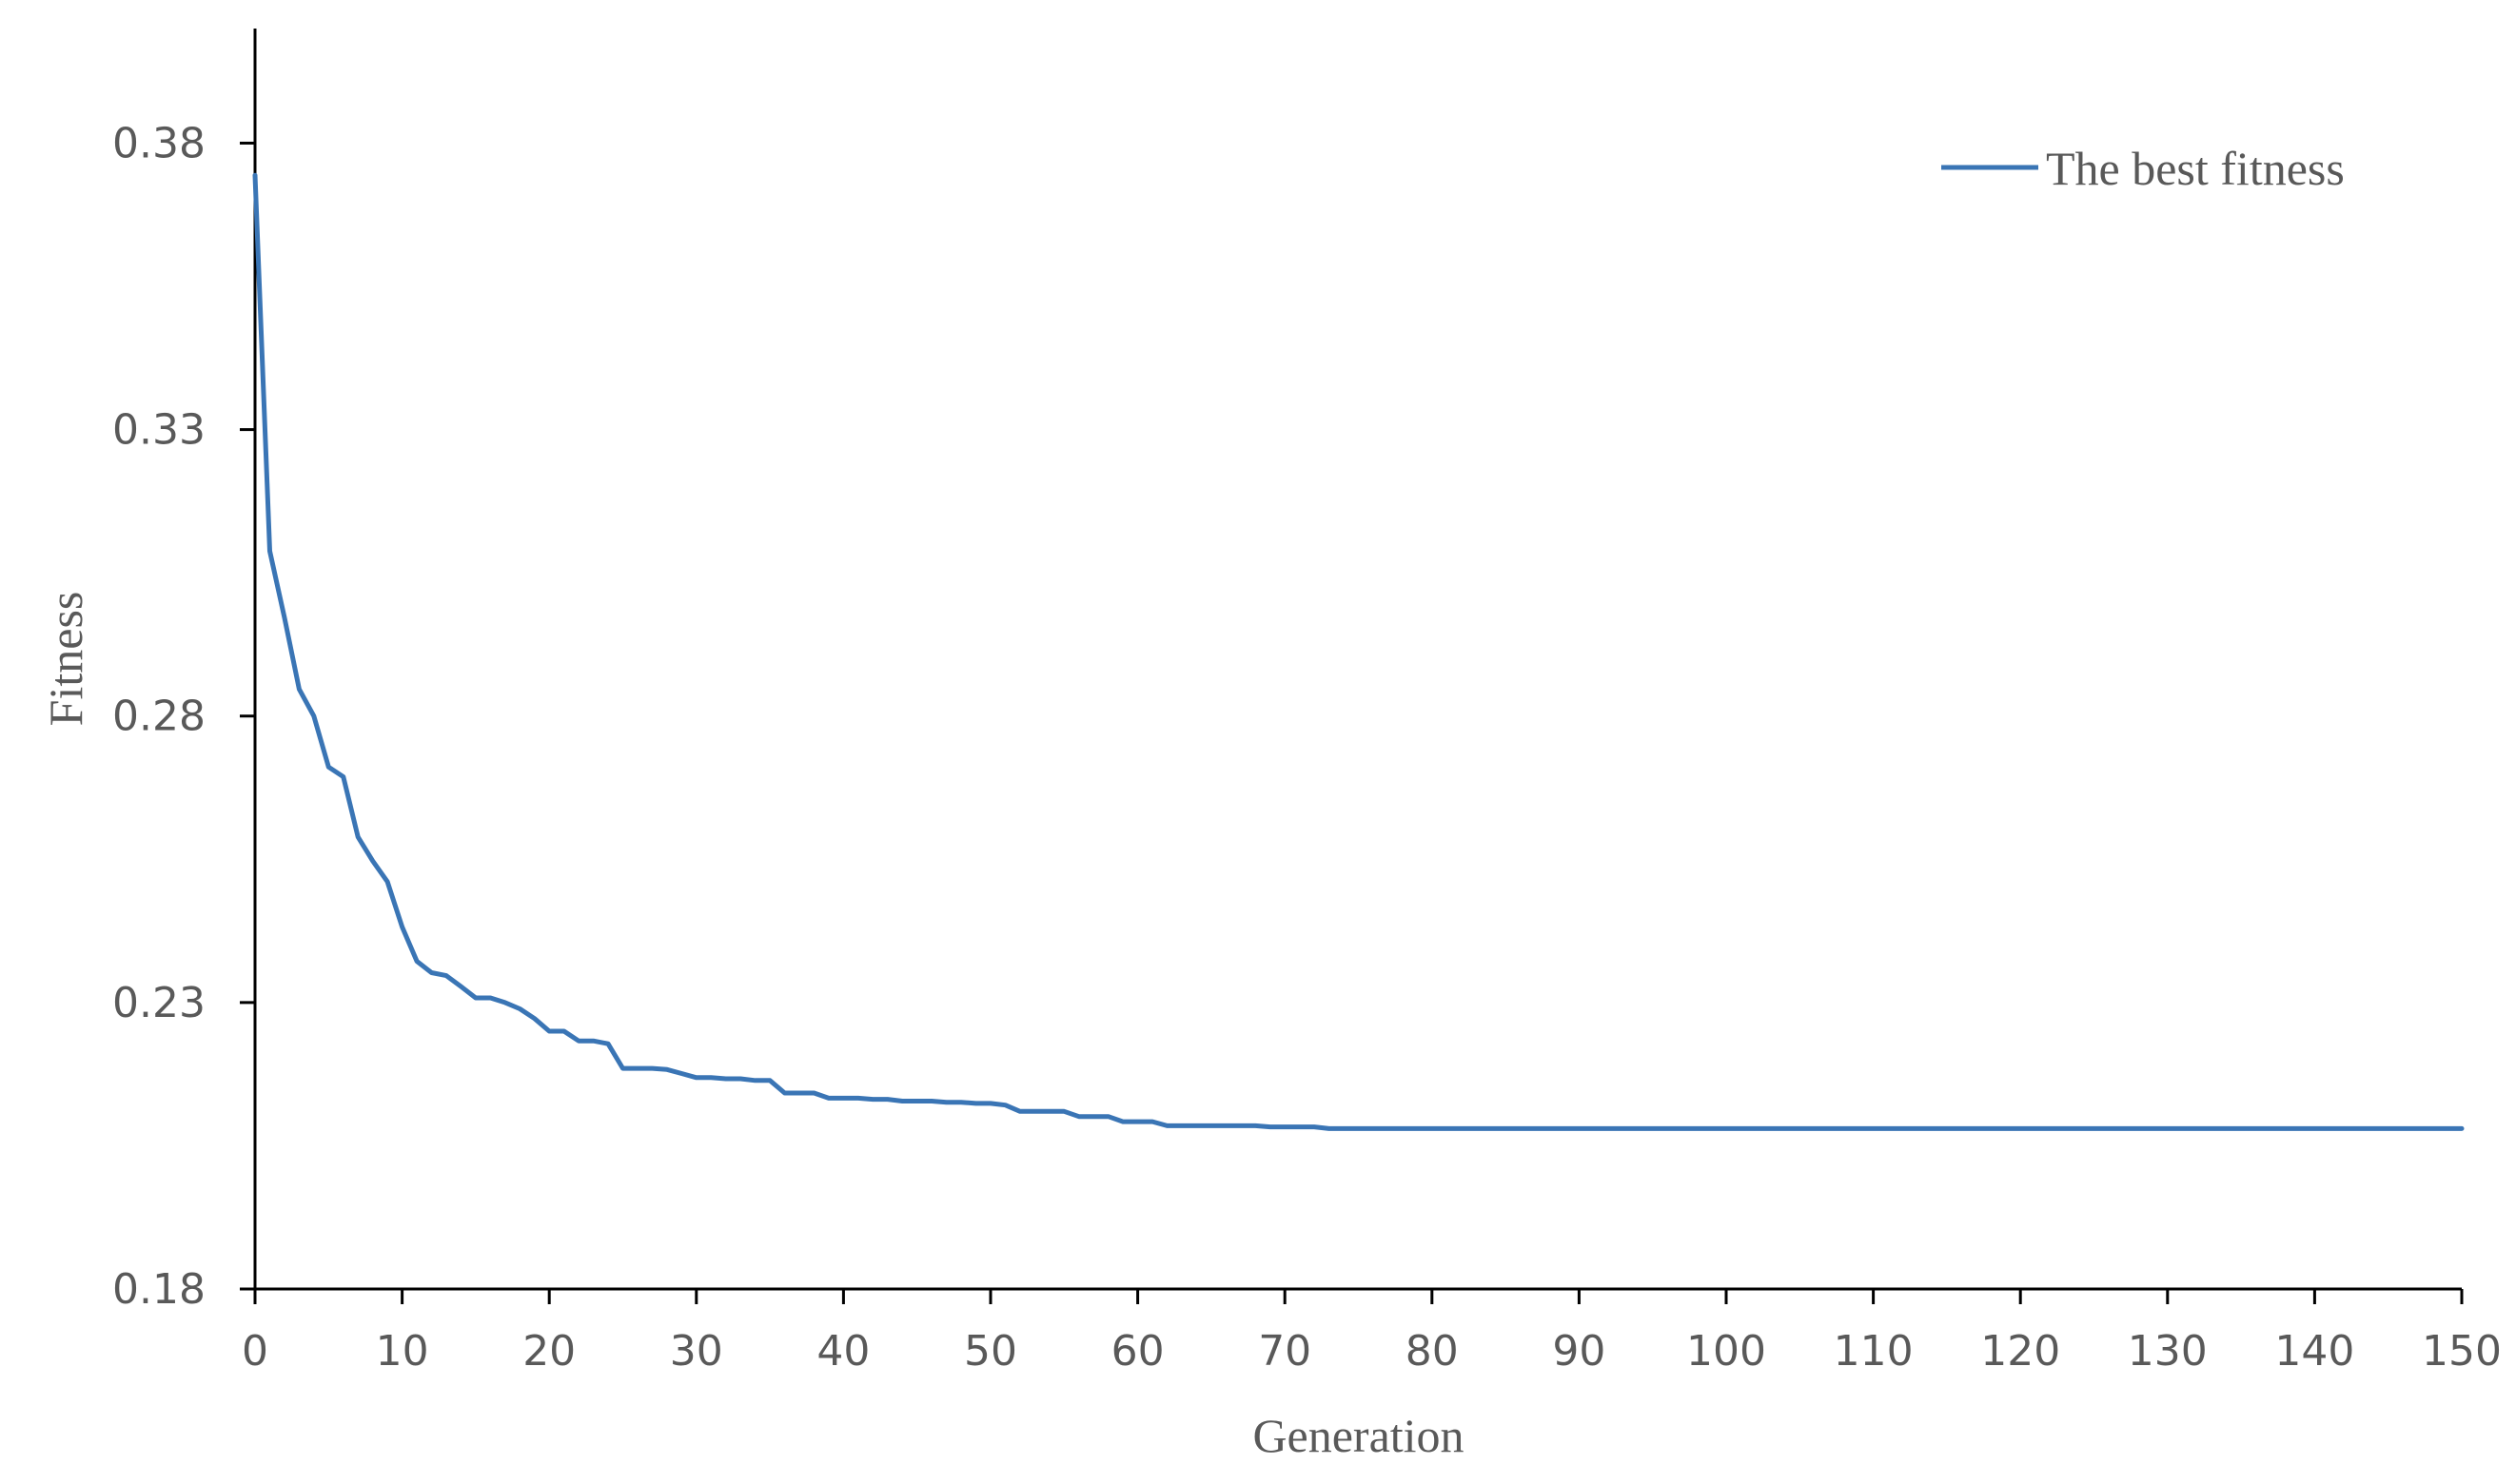 The width and height of the screenshot is (2516, 1484). I want to click on x-axis-ticks: 0 10 20 30 40 50 60 70 80 90 100 110 120 130 140 150, so click(1372, 1332).